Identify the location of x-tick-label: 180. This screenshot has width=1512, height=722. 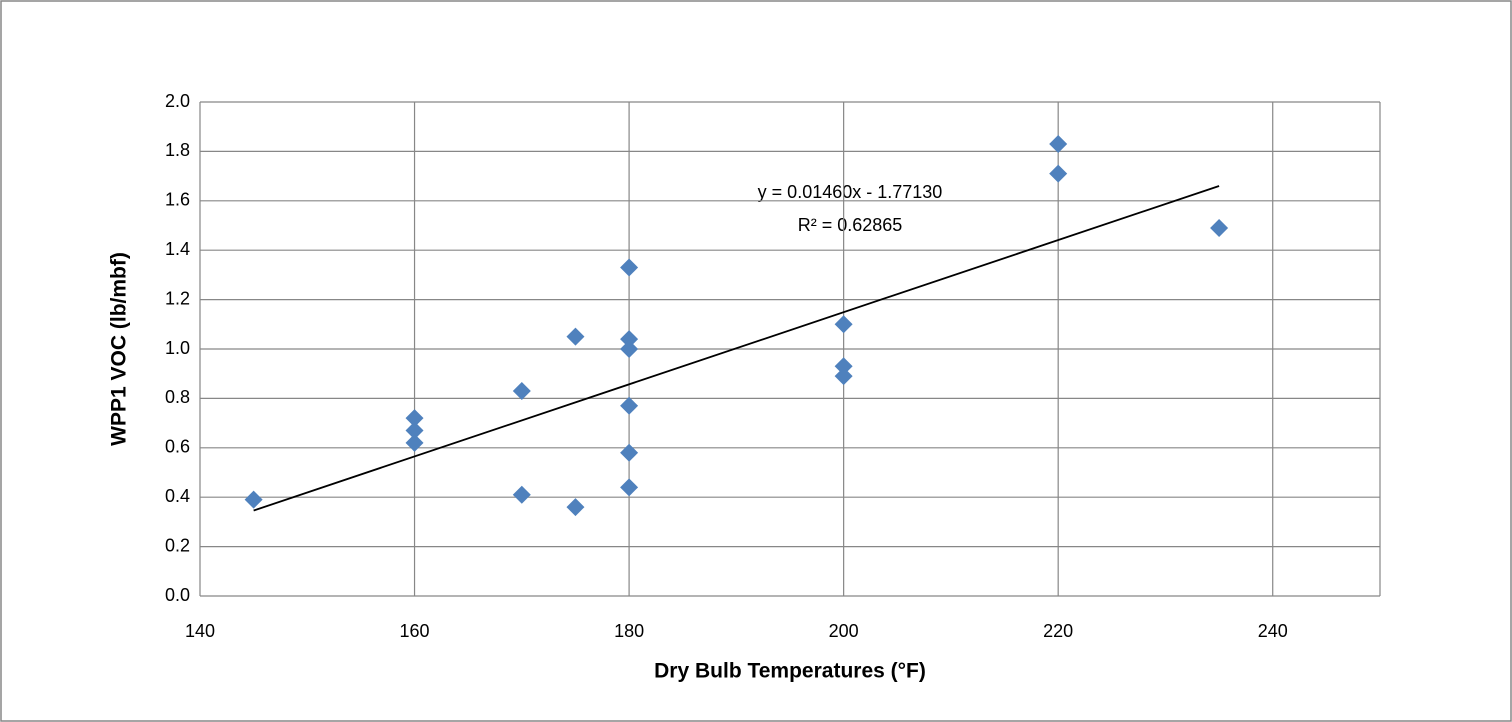
(629, 631).